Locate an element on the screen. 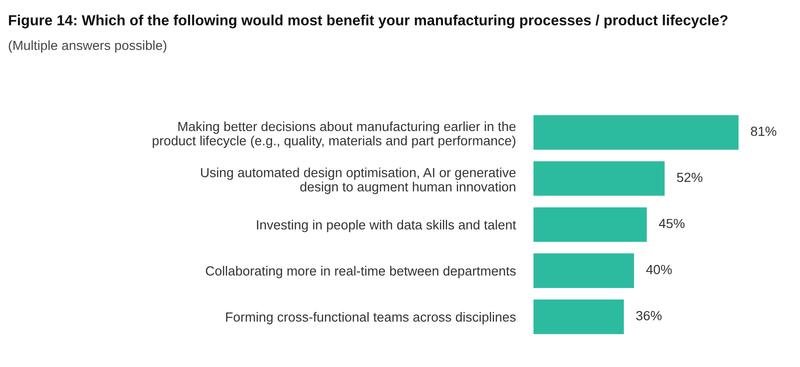 This screenshot has width=800, height=367. text: (Multiple answers possible) is located at coordinates (87, 46).